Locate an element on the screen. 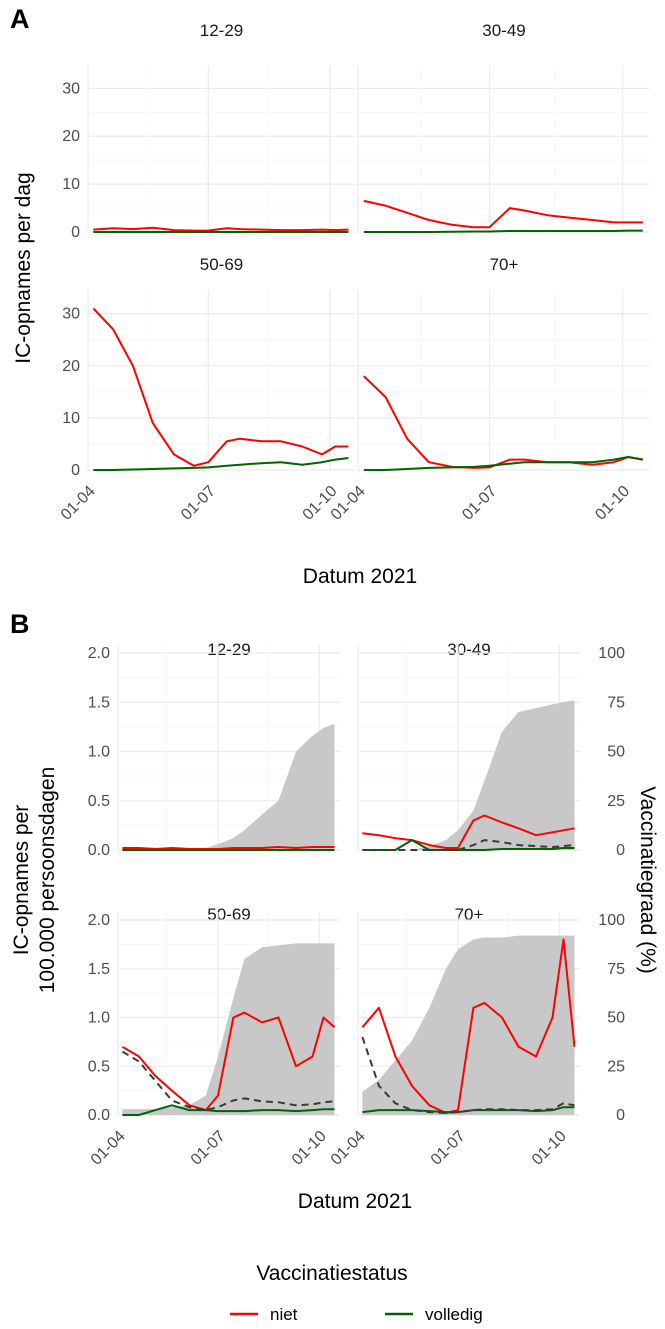  panel-label: A is located at coordinates (20, 19).